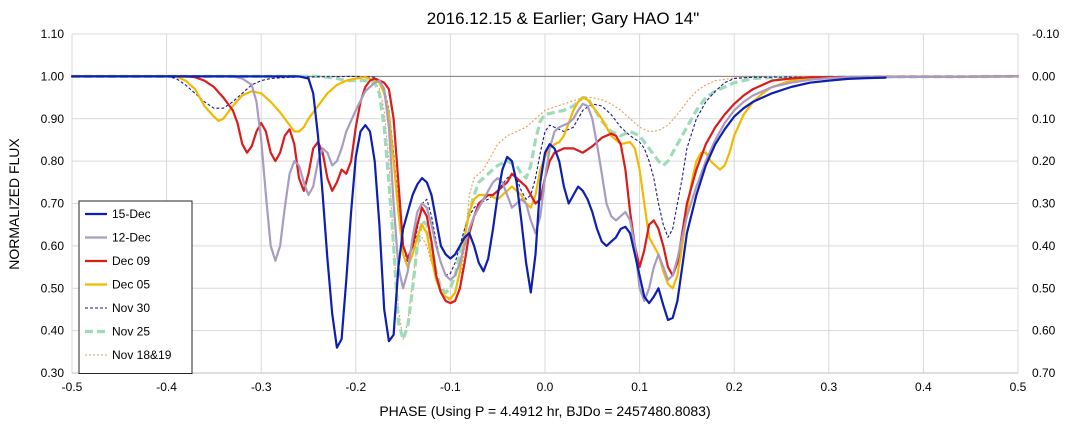 The image size is (1072, 433). Describe the element at coordinates (639, 387) in the screenshot. I see `x-tick-label: 0.1` at that location.